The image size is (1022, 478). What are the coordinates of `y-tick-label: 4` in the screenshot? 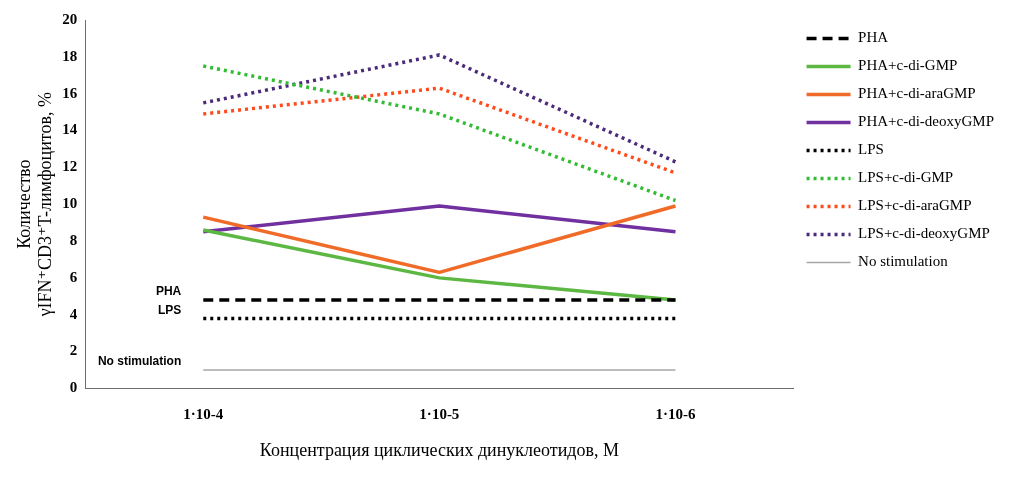 It's located at (73, 313).